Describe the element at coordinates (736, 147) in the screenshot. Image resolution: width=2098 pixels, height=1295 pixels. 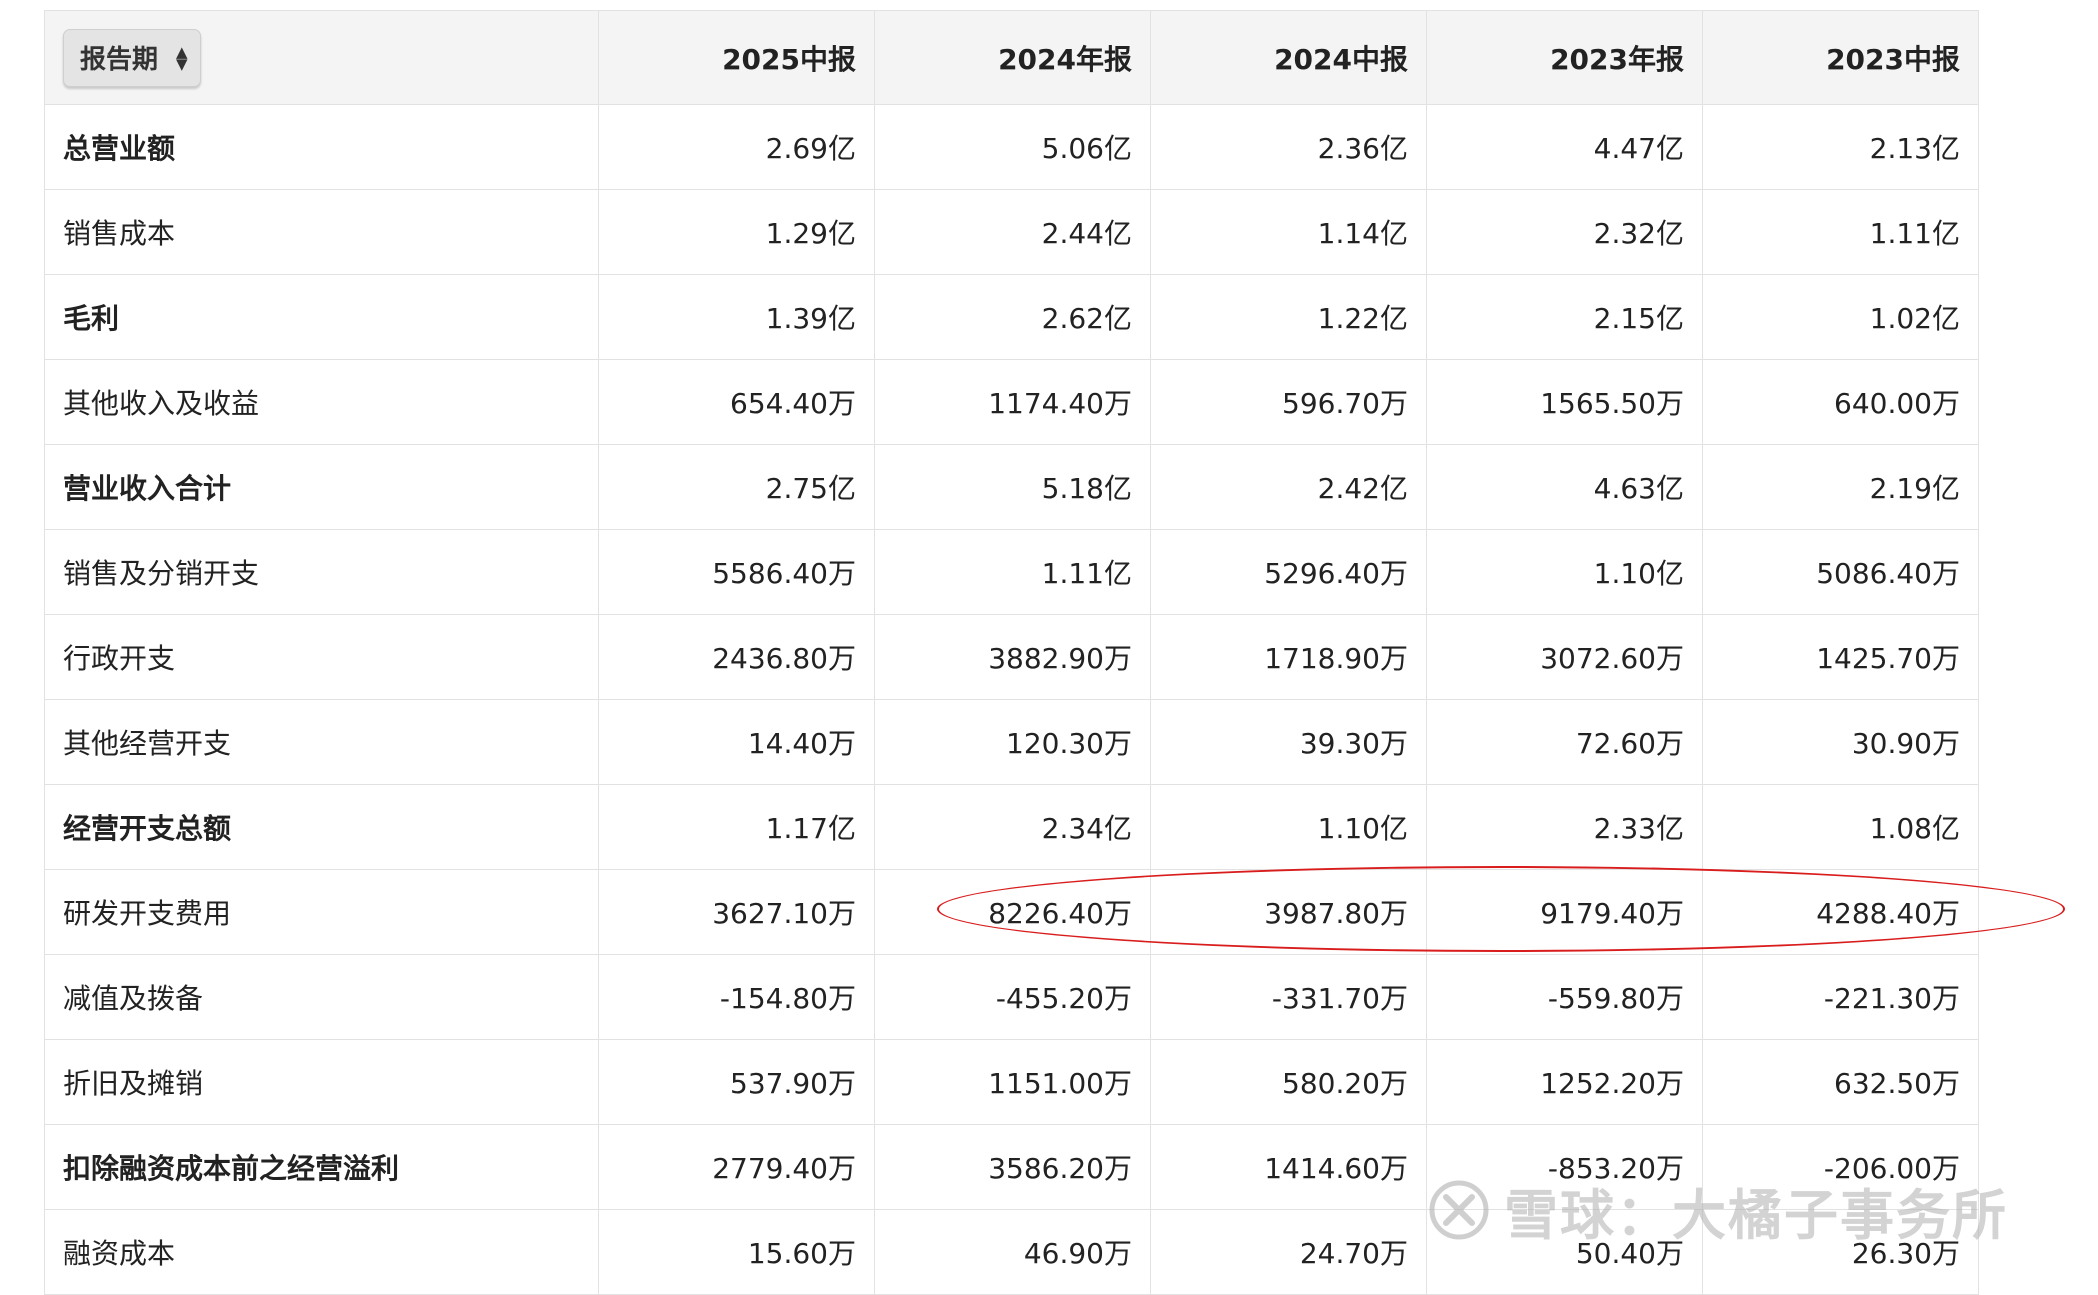
I see `value-cell: 2.69亿` at that location.